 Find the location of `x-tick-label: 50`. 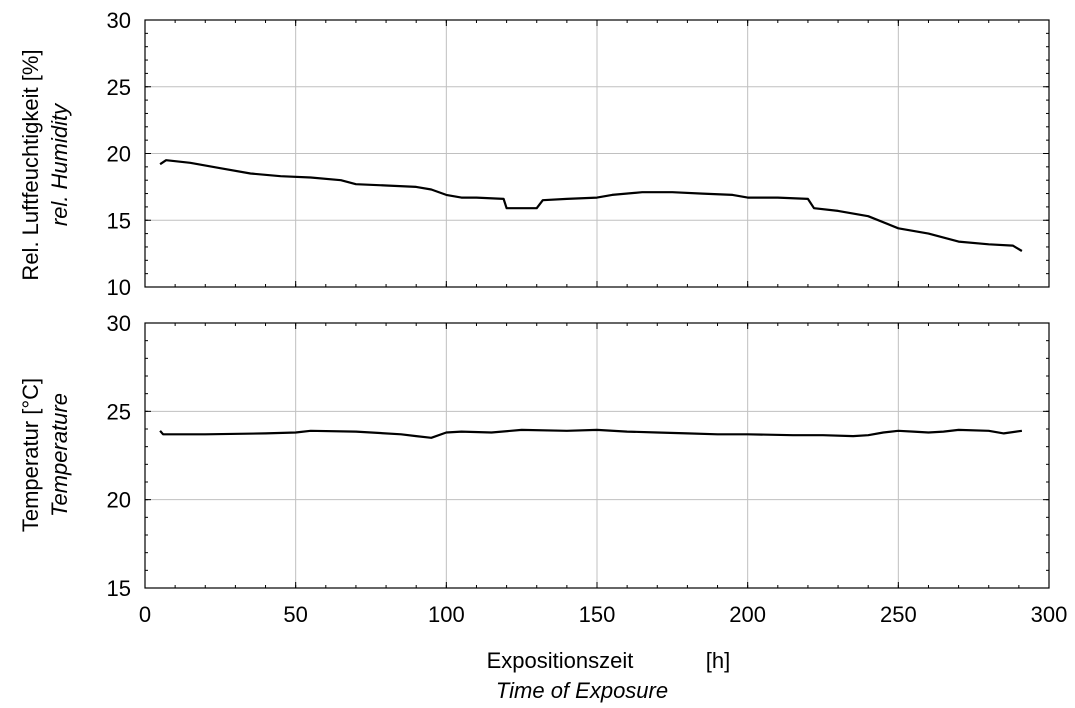

x-tick-label: 50 is located at coordinates (295, 614).